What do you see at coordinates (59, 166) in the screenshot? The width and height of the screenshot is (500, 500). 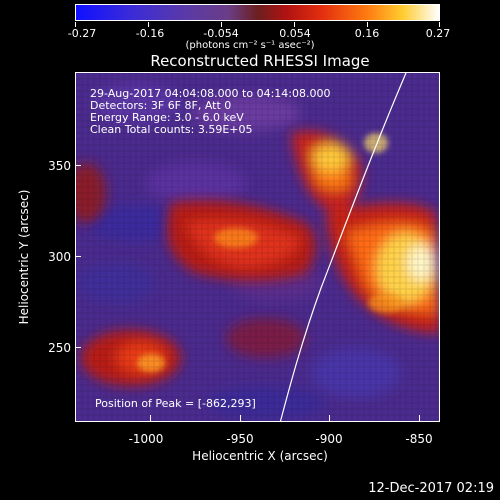 I see `y-tick-label: 350` at bounding box center [59, 166].